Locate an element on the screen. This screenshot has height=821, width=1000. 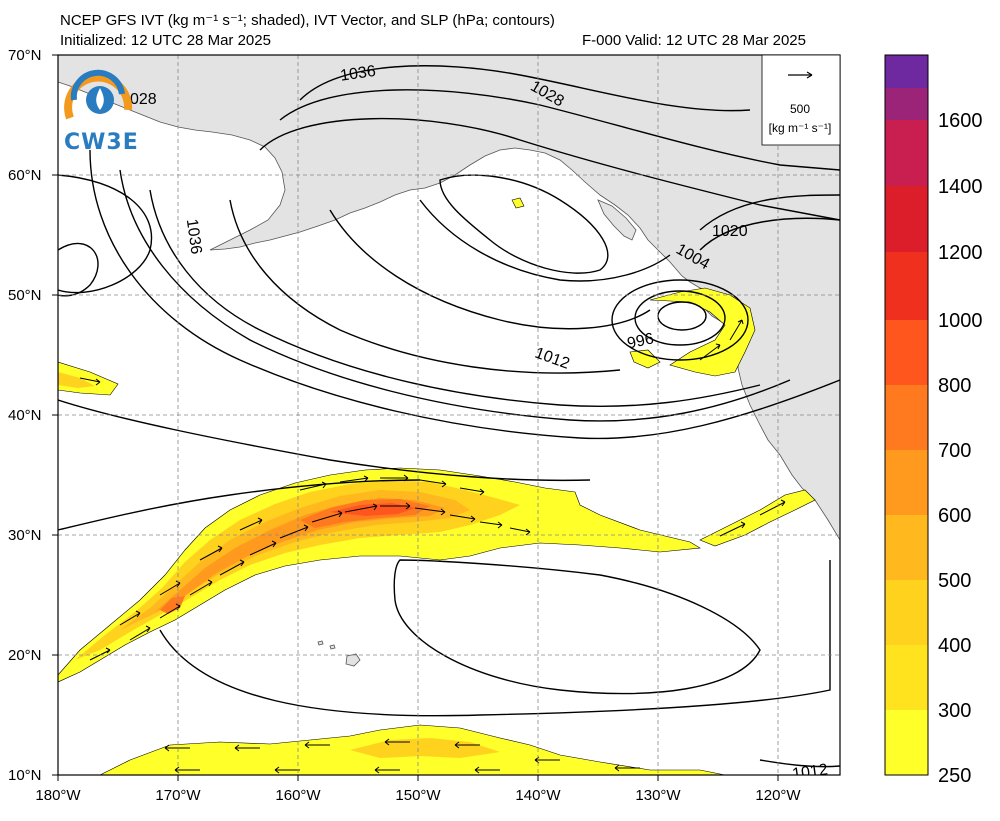
lat-label-40: 40°N is located at coordinates (25, 415).